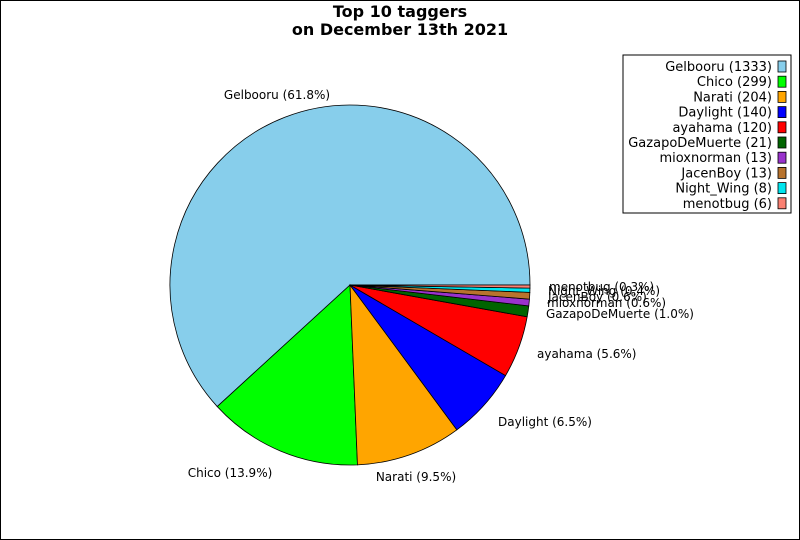  I want to click on legend-label-menotbug: menotbug (6), so click(727, 204).